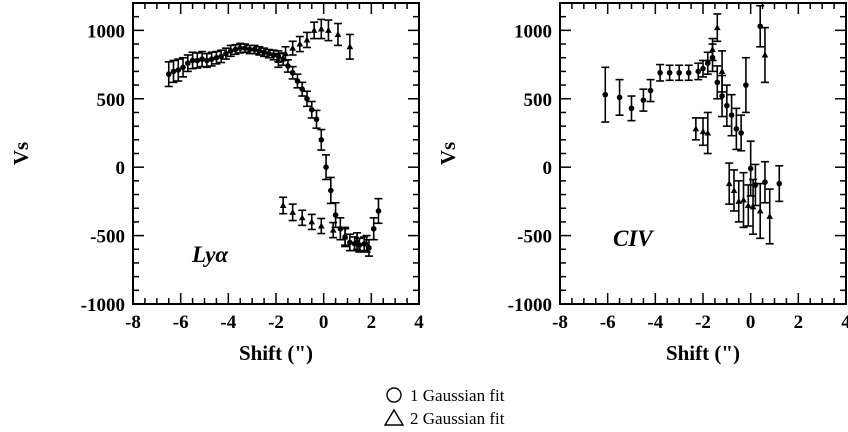 This screenshot has width=848, height=432. Describe the element at coordinates (608, 322) in the screenshot. I see `x-tick-label: -6` at that location.